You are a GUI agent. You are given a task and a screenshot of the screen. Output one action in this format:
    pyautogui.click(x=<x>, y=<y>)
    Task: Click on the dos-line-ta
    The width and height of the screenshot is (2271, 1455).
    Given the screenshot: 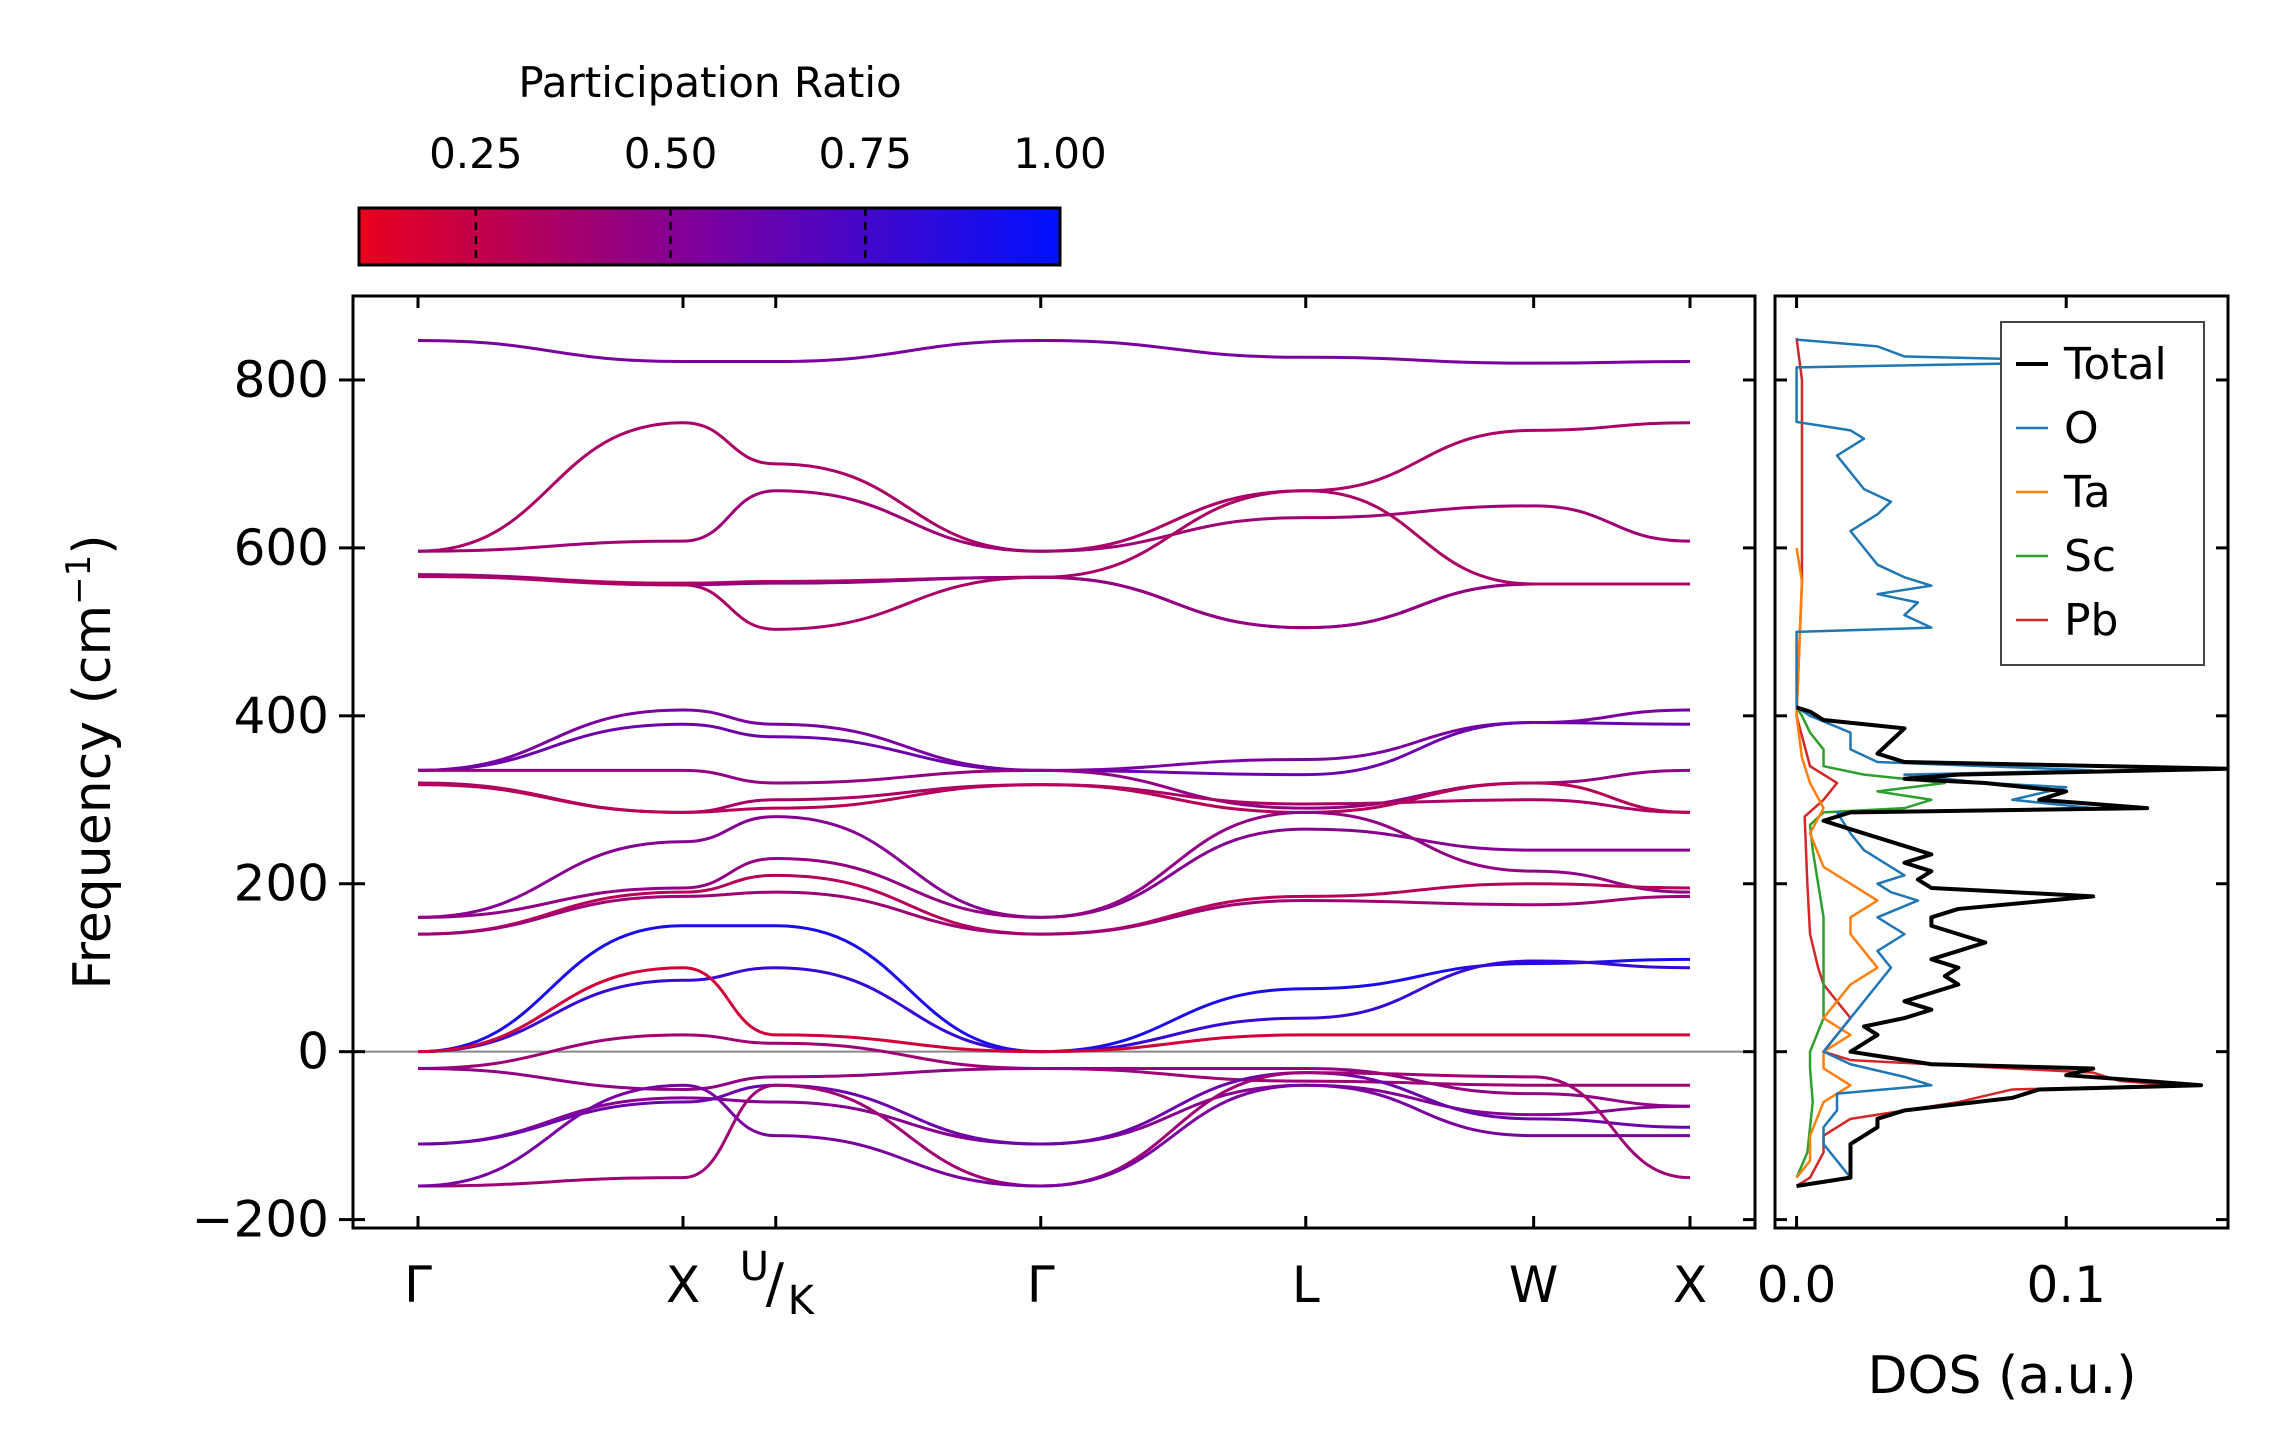 What is the action you would take?
    pyautogui.click(x=1837, y=863)
    